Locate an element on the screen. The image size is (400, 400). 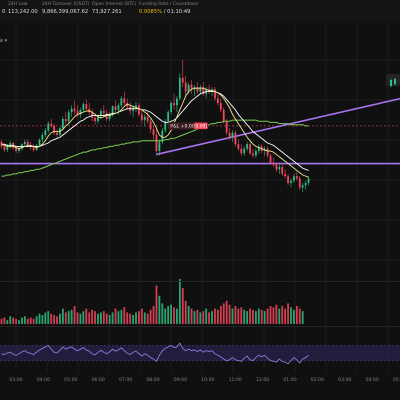
time-axis-label: 02:00 is located at coordinates (317, 380).